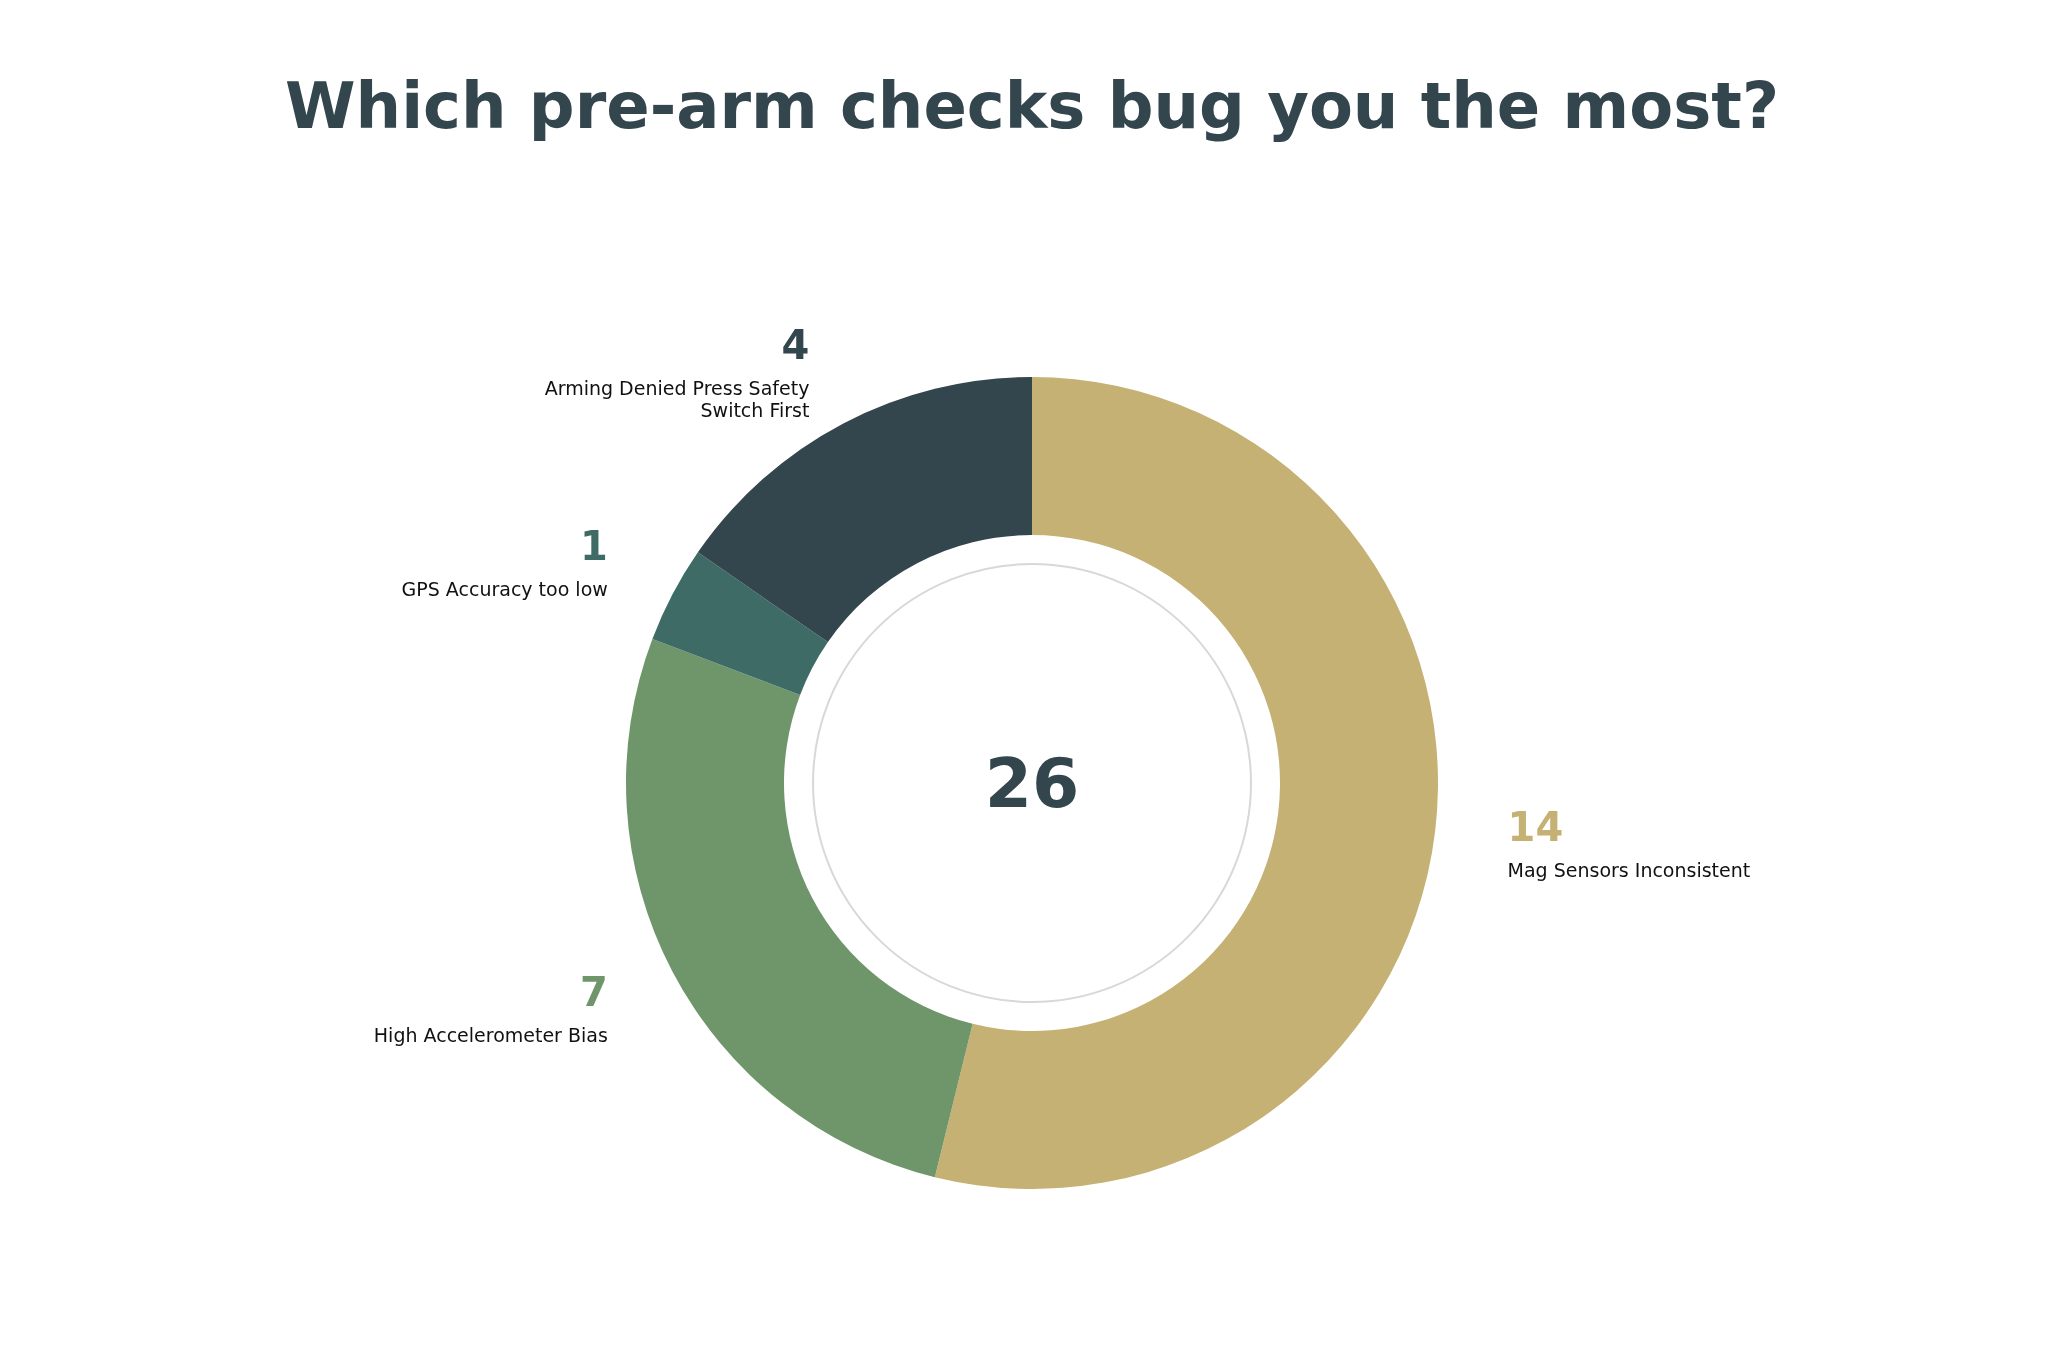  What do you see at coordinates (795, 344) in the screenshot?
I see `data-label: 4` at bounding box center [795, 344].